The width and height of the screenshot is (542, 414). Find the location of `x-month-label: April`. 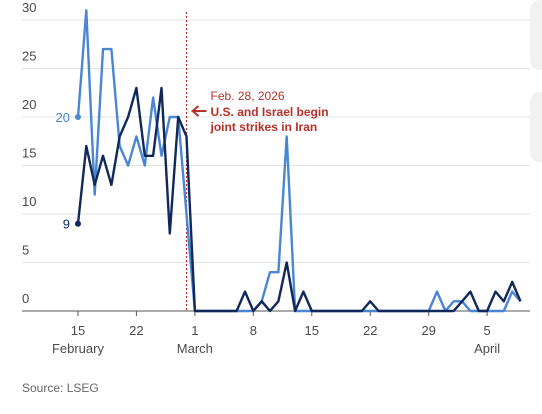

x-month-label: April is located at coordinates (487, 348).